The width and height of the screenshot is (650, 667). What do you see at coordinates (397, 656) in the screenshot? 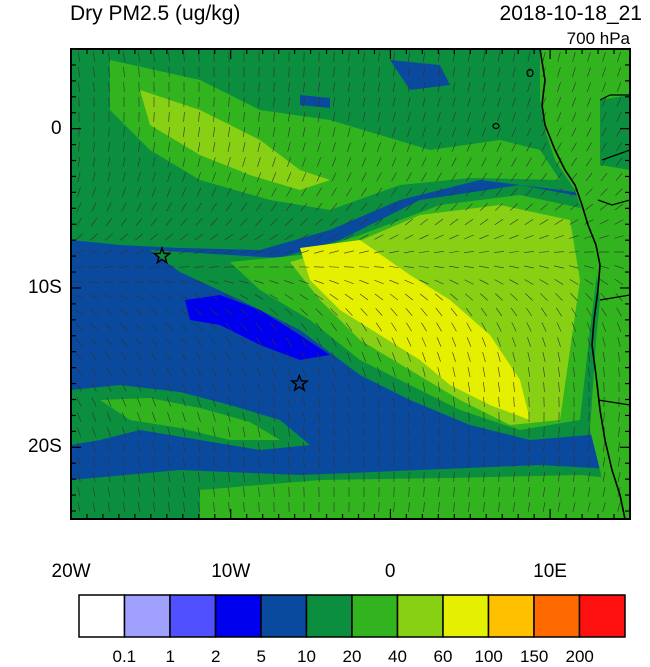
I see `colorbar-label: 40` at bounding box center [397, 656].